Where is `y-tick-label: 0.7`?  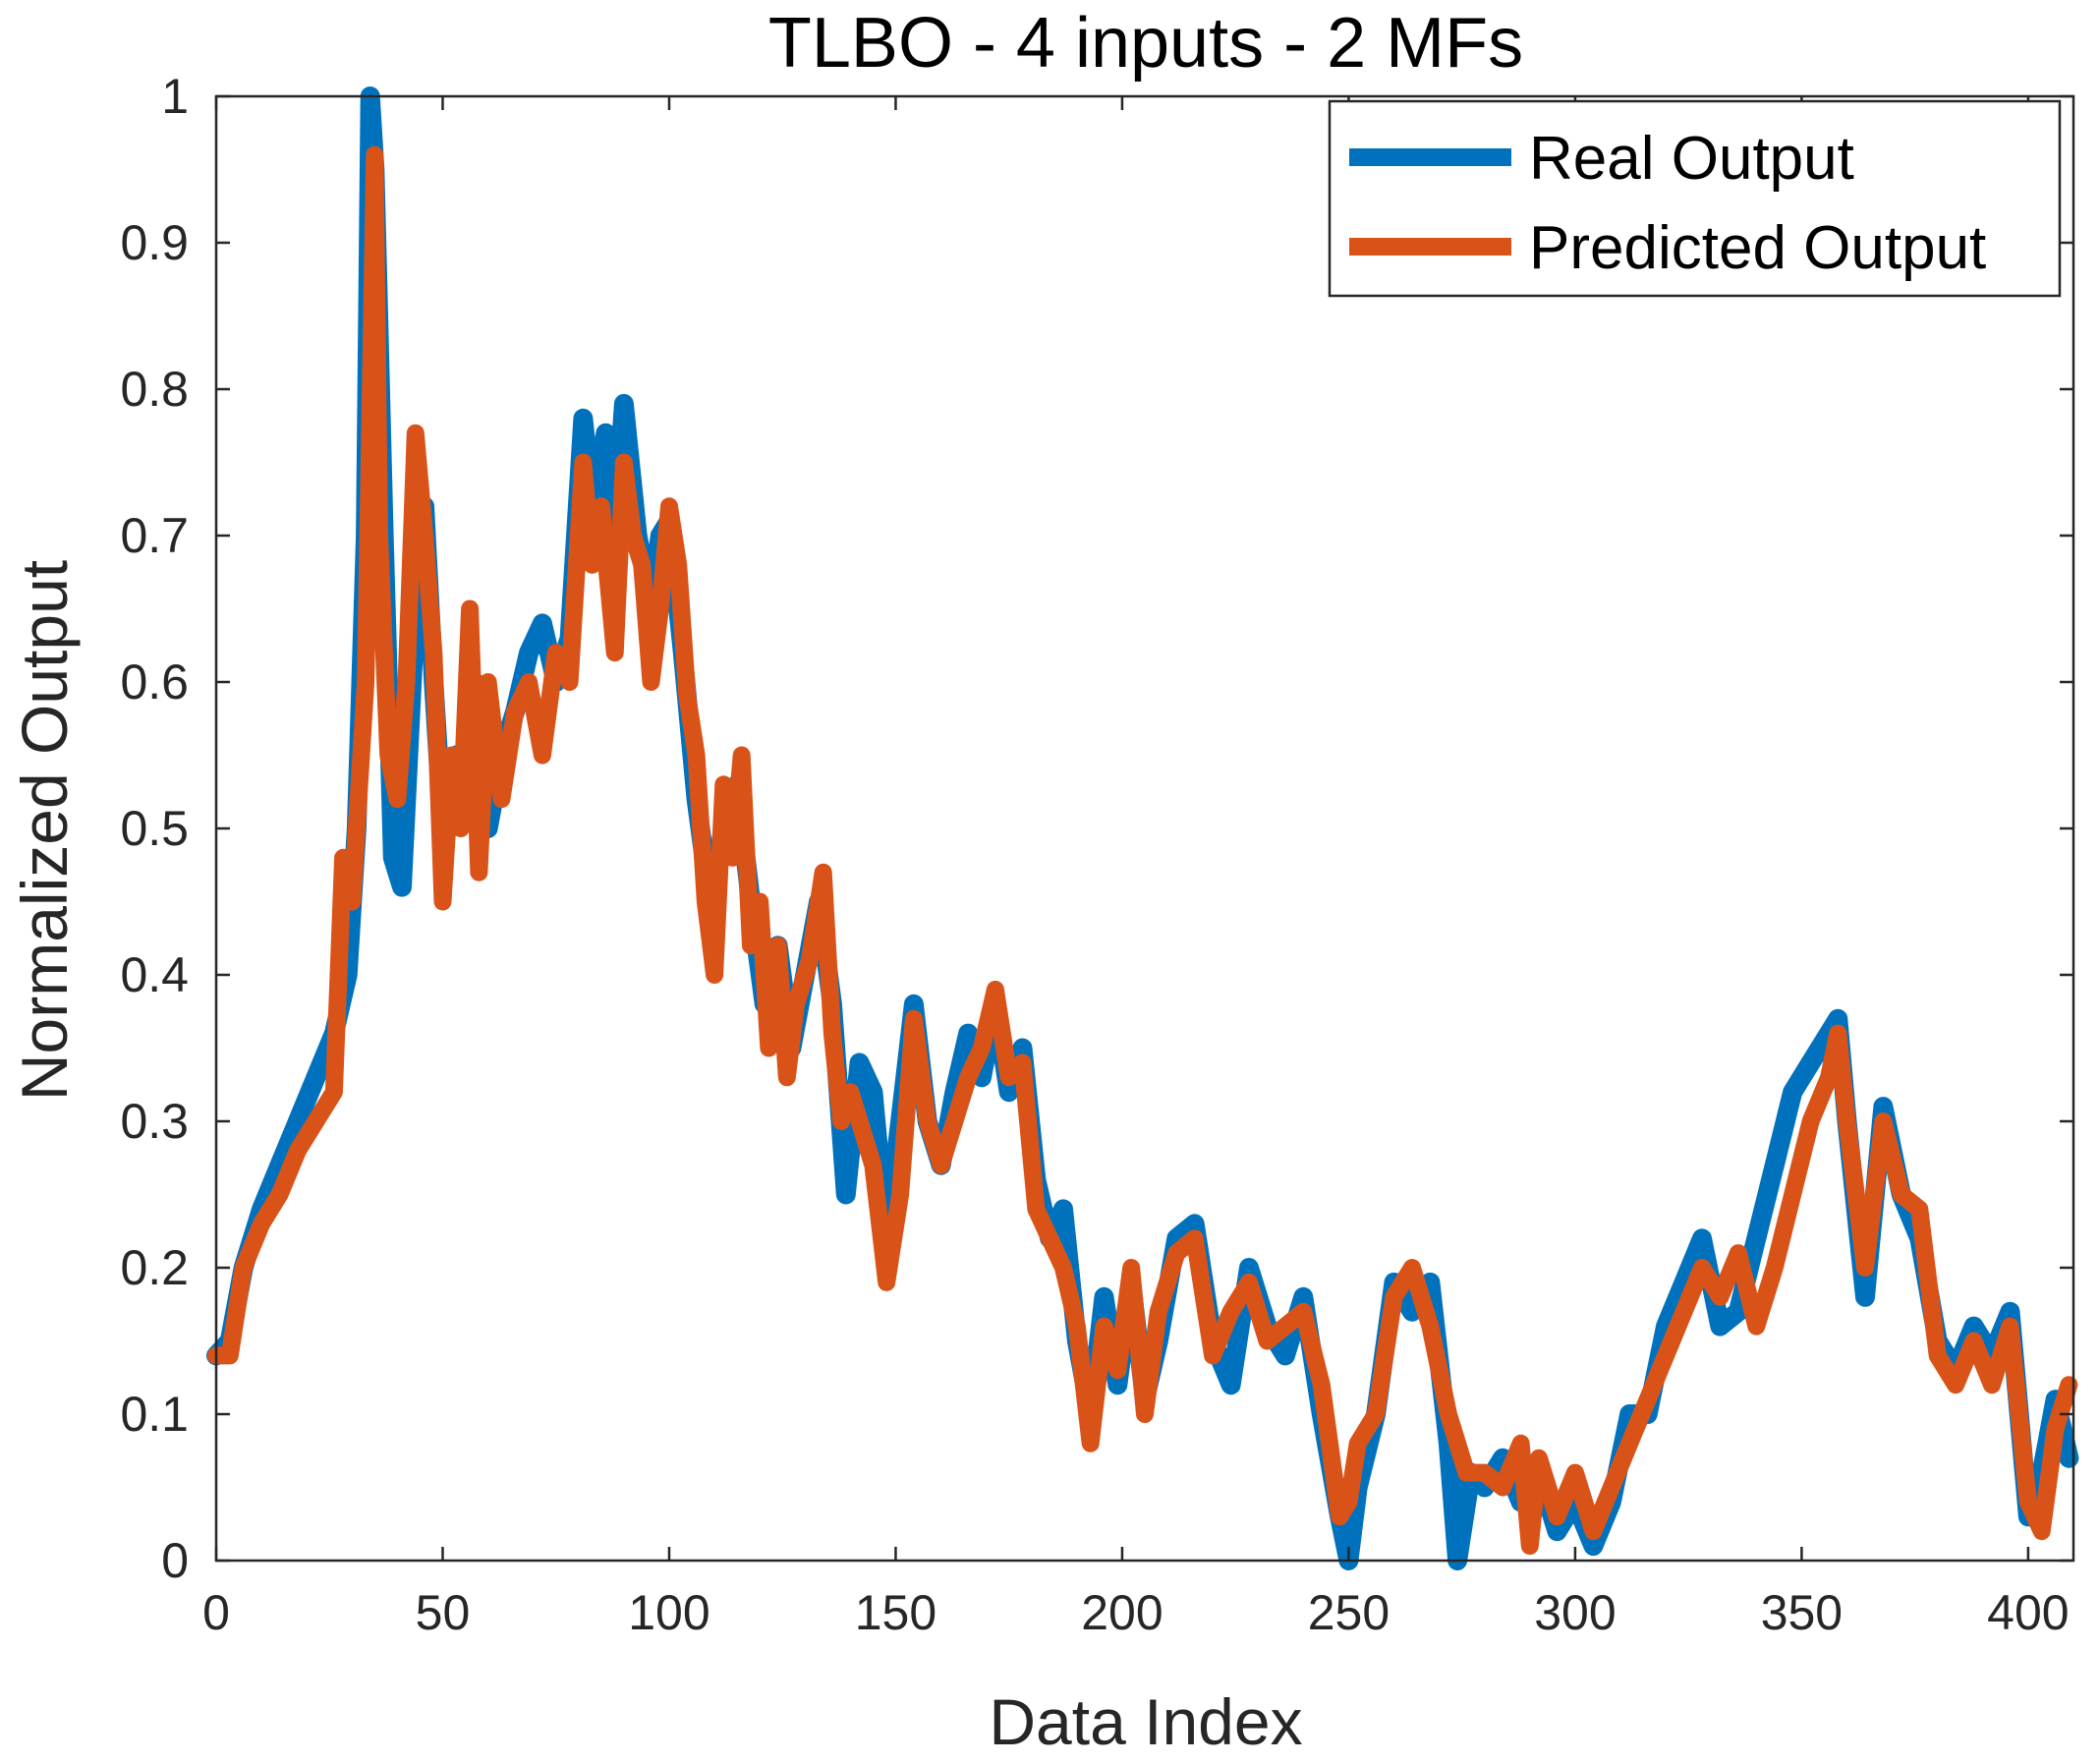
y-tick-label: 0.7 is located at coordinates (154, 536).